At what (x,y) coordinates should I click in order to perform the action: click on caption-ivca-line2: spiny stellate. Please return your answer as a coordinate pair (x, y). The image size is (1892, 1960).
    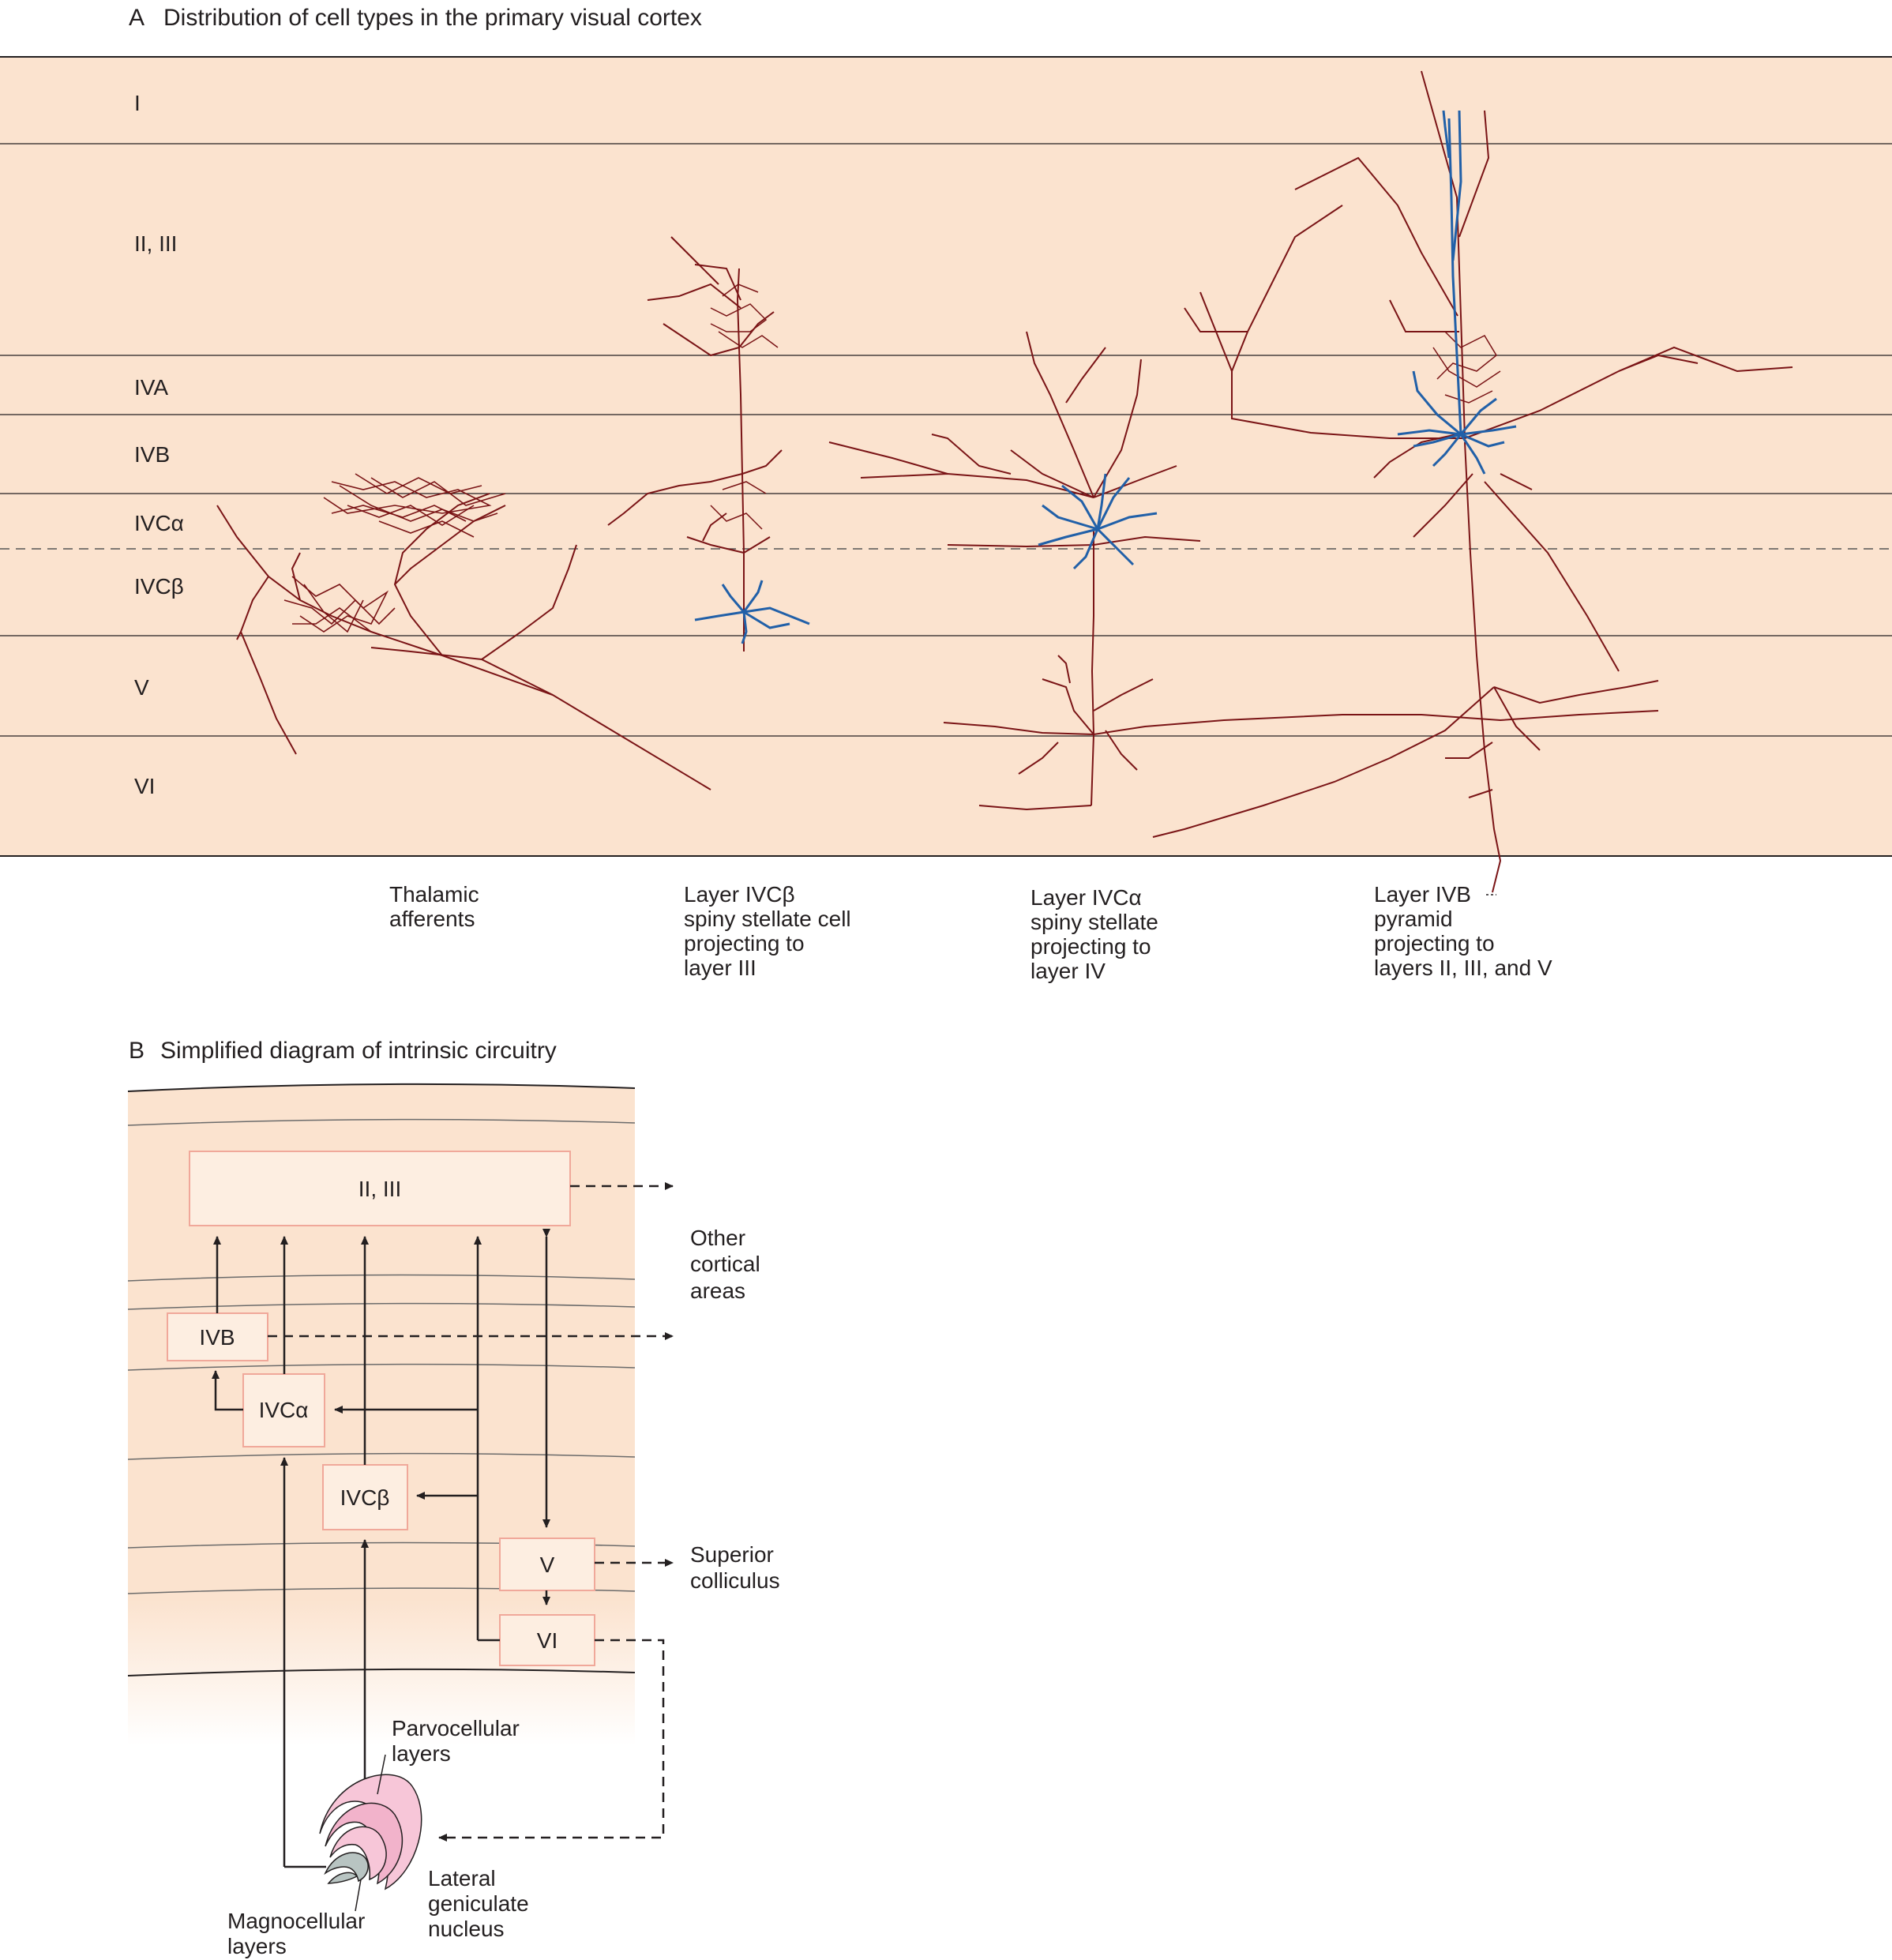
    Looking at the image, I should click on (1094, 922).